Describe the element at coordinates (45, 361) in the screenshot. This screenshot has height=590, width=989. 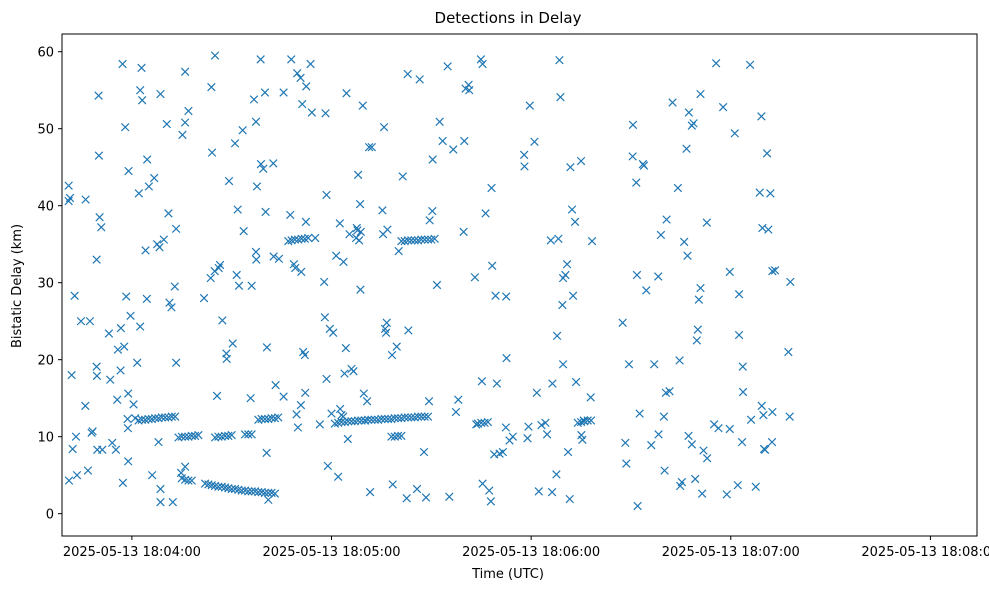
I see `y-tick-label: 20` at that location.